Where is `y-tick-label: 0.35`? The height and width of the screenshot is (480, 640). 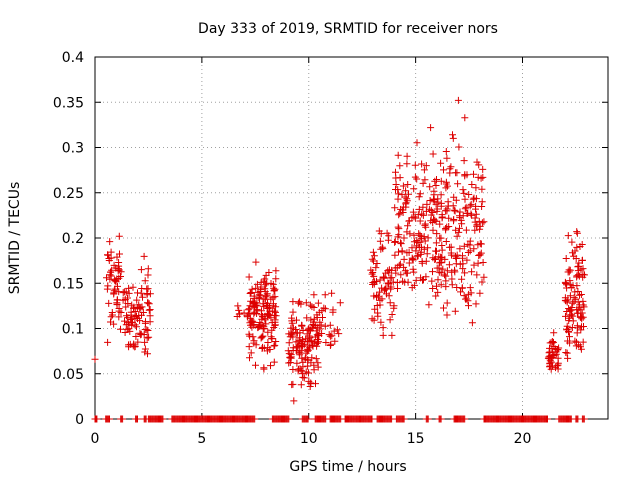
y-tick-label: 0.35 is located at coordinates (68, 103).